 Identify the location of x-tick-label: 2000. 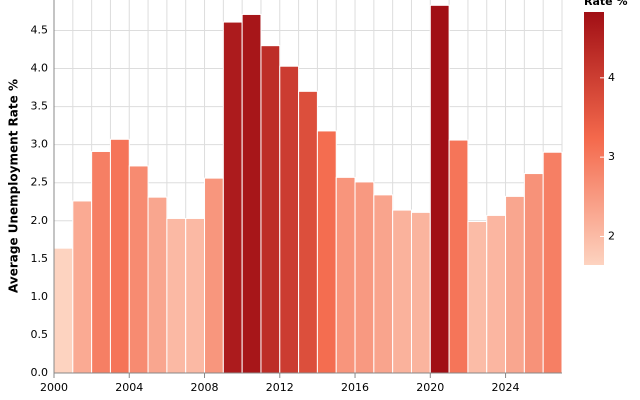
(54, 387).